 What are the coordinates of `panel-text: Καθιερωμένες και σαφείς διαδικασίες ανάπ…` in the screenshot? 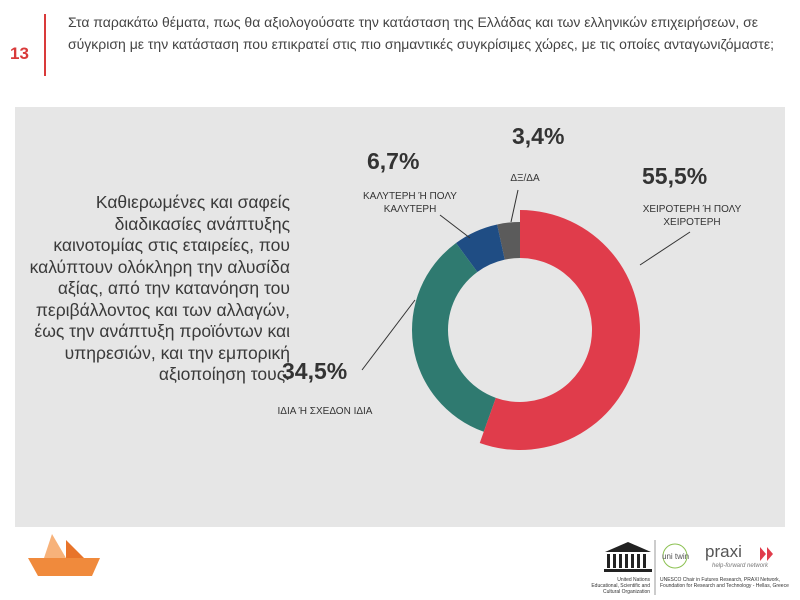 It's located at (159, 288).